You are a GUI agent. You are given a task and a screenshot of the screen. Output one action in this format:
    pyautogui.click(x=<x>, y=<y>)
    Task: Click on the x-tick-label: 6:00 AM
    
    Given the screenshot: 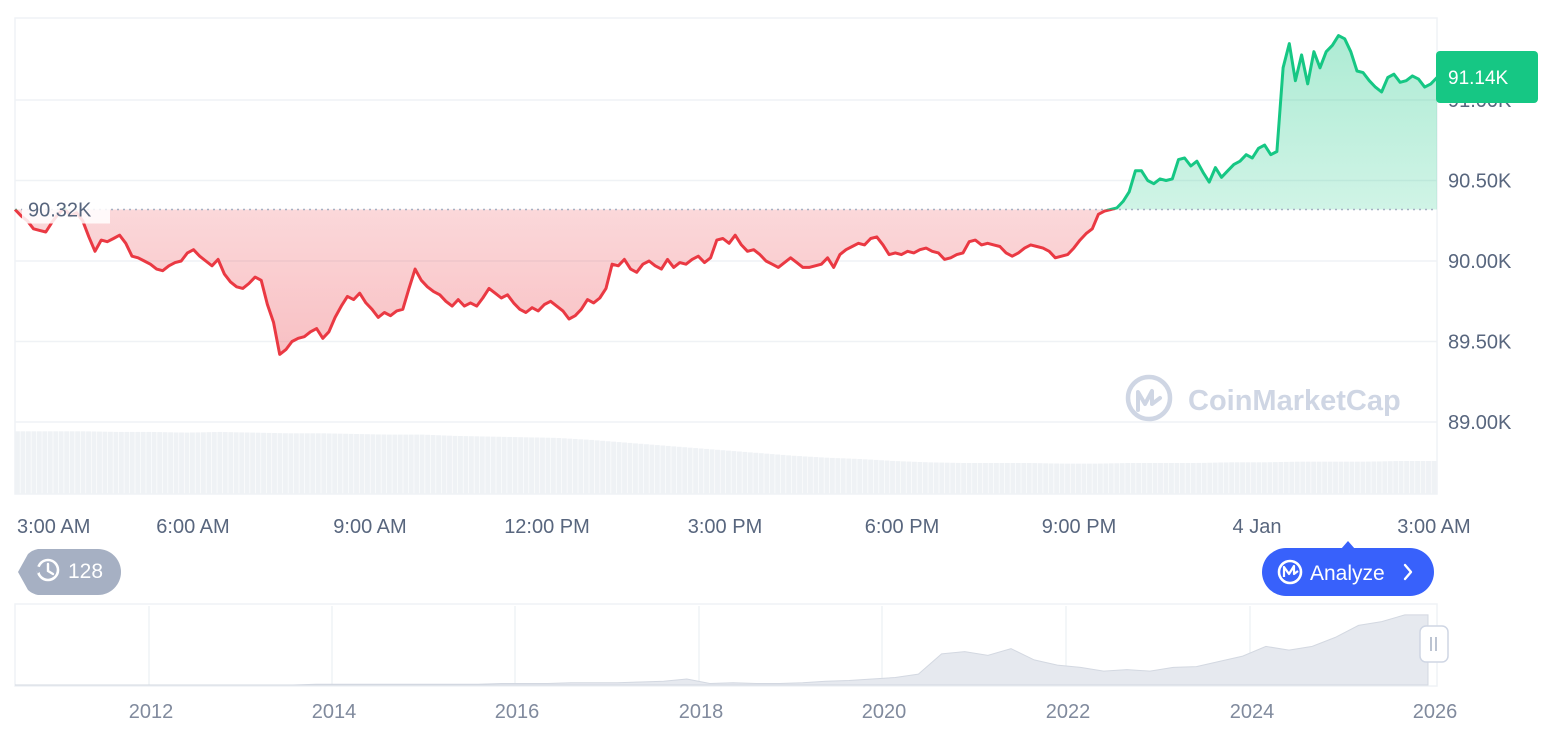 What is the action you would take?
    pyautogui.click(x=192, y=527)
    